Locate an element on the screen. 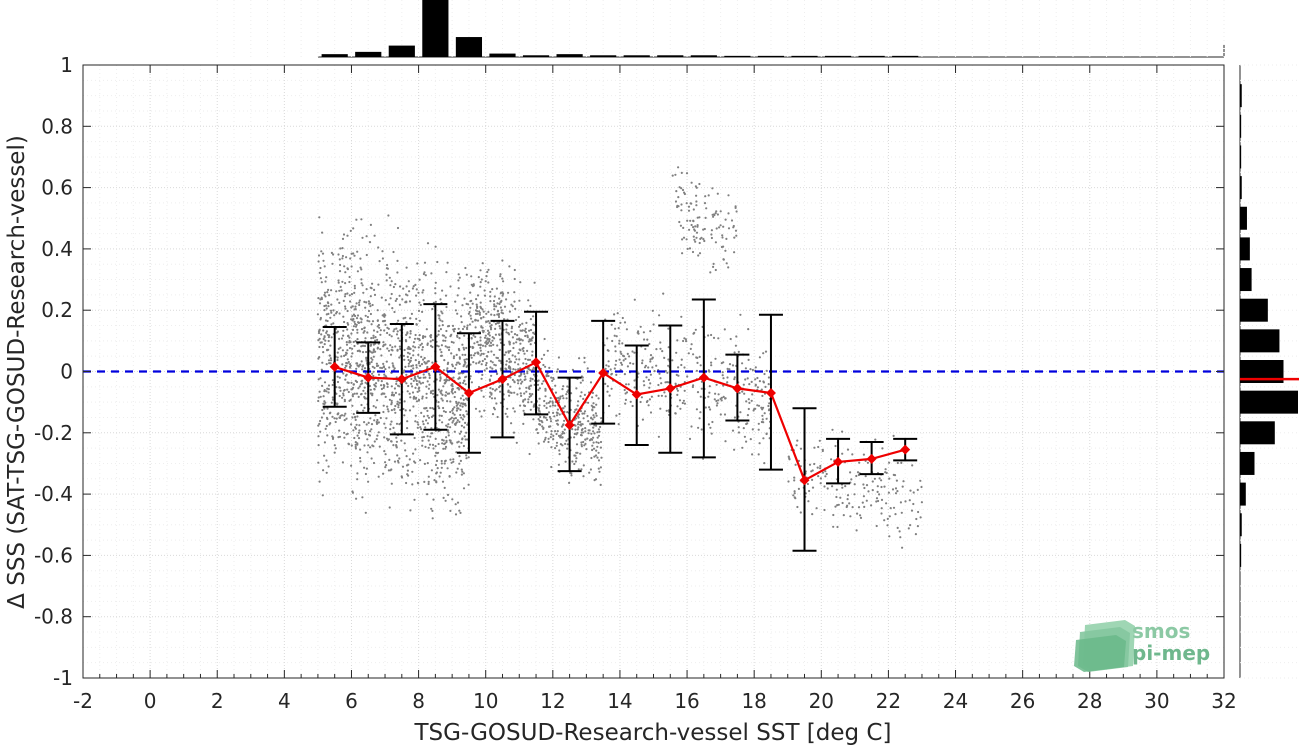 The height and width of the screenshot is (747, 1299). right-histogram-bar is located at coordinates (1260, 341).